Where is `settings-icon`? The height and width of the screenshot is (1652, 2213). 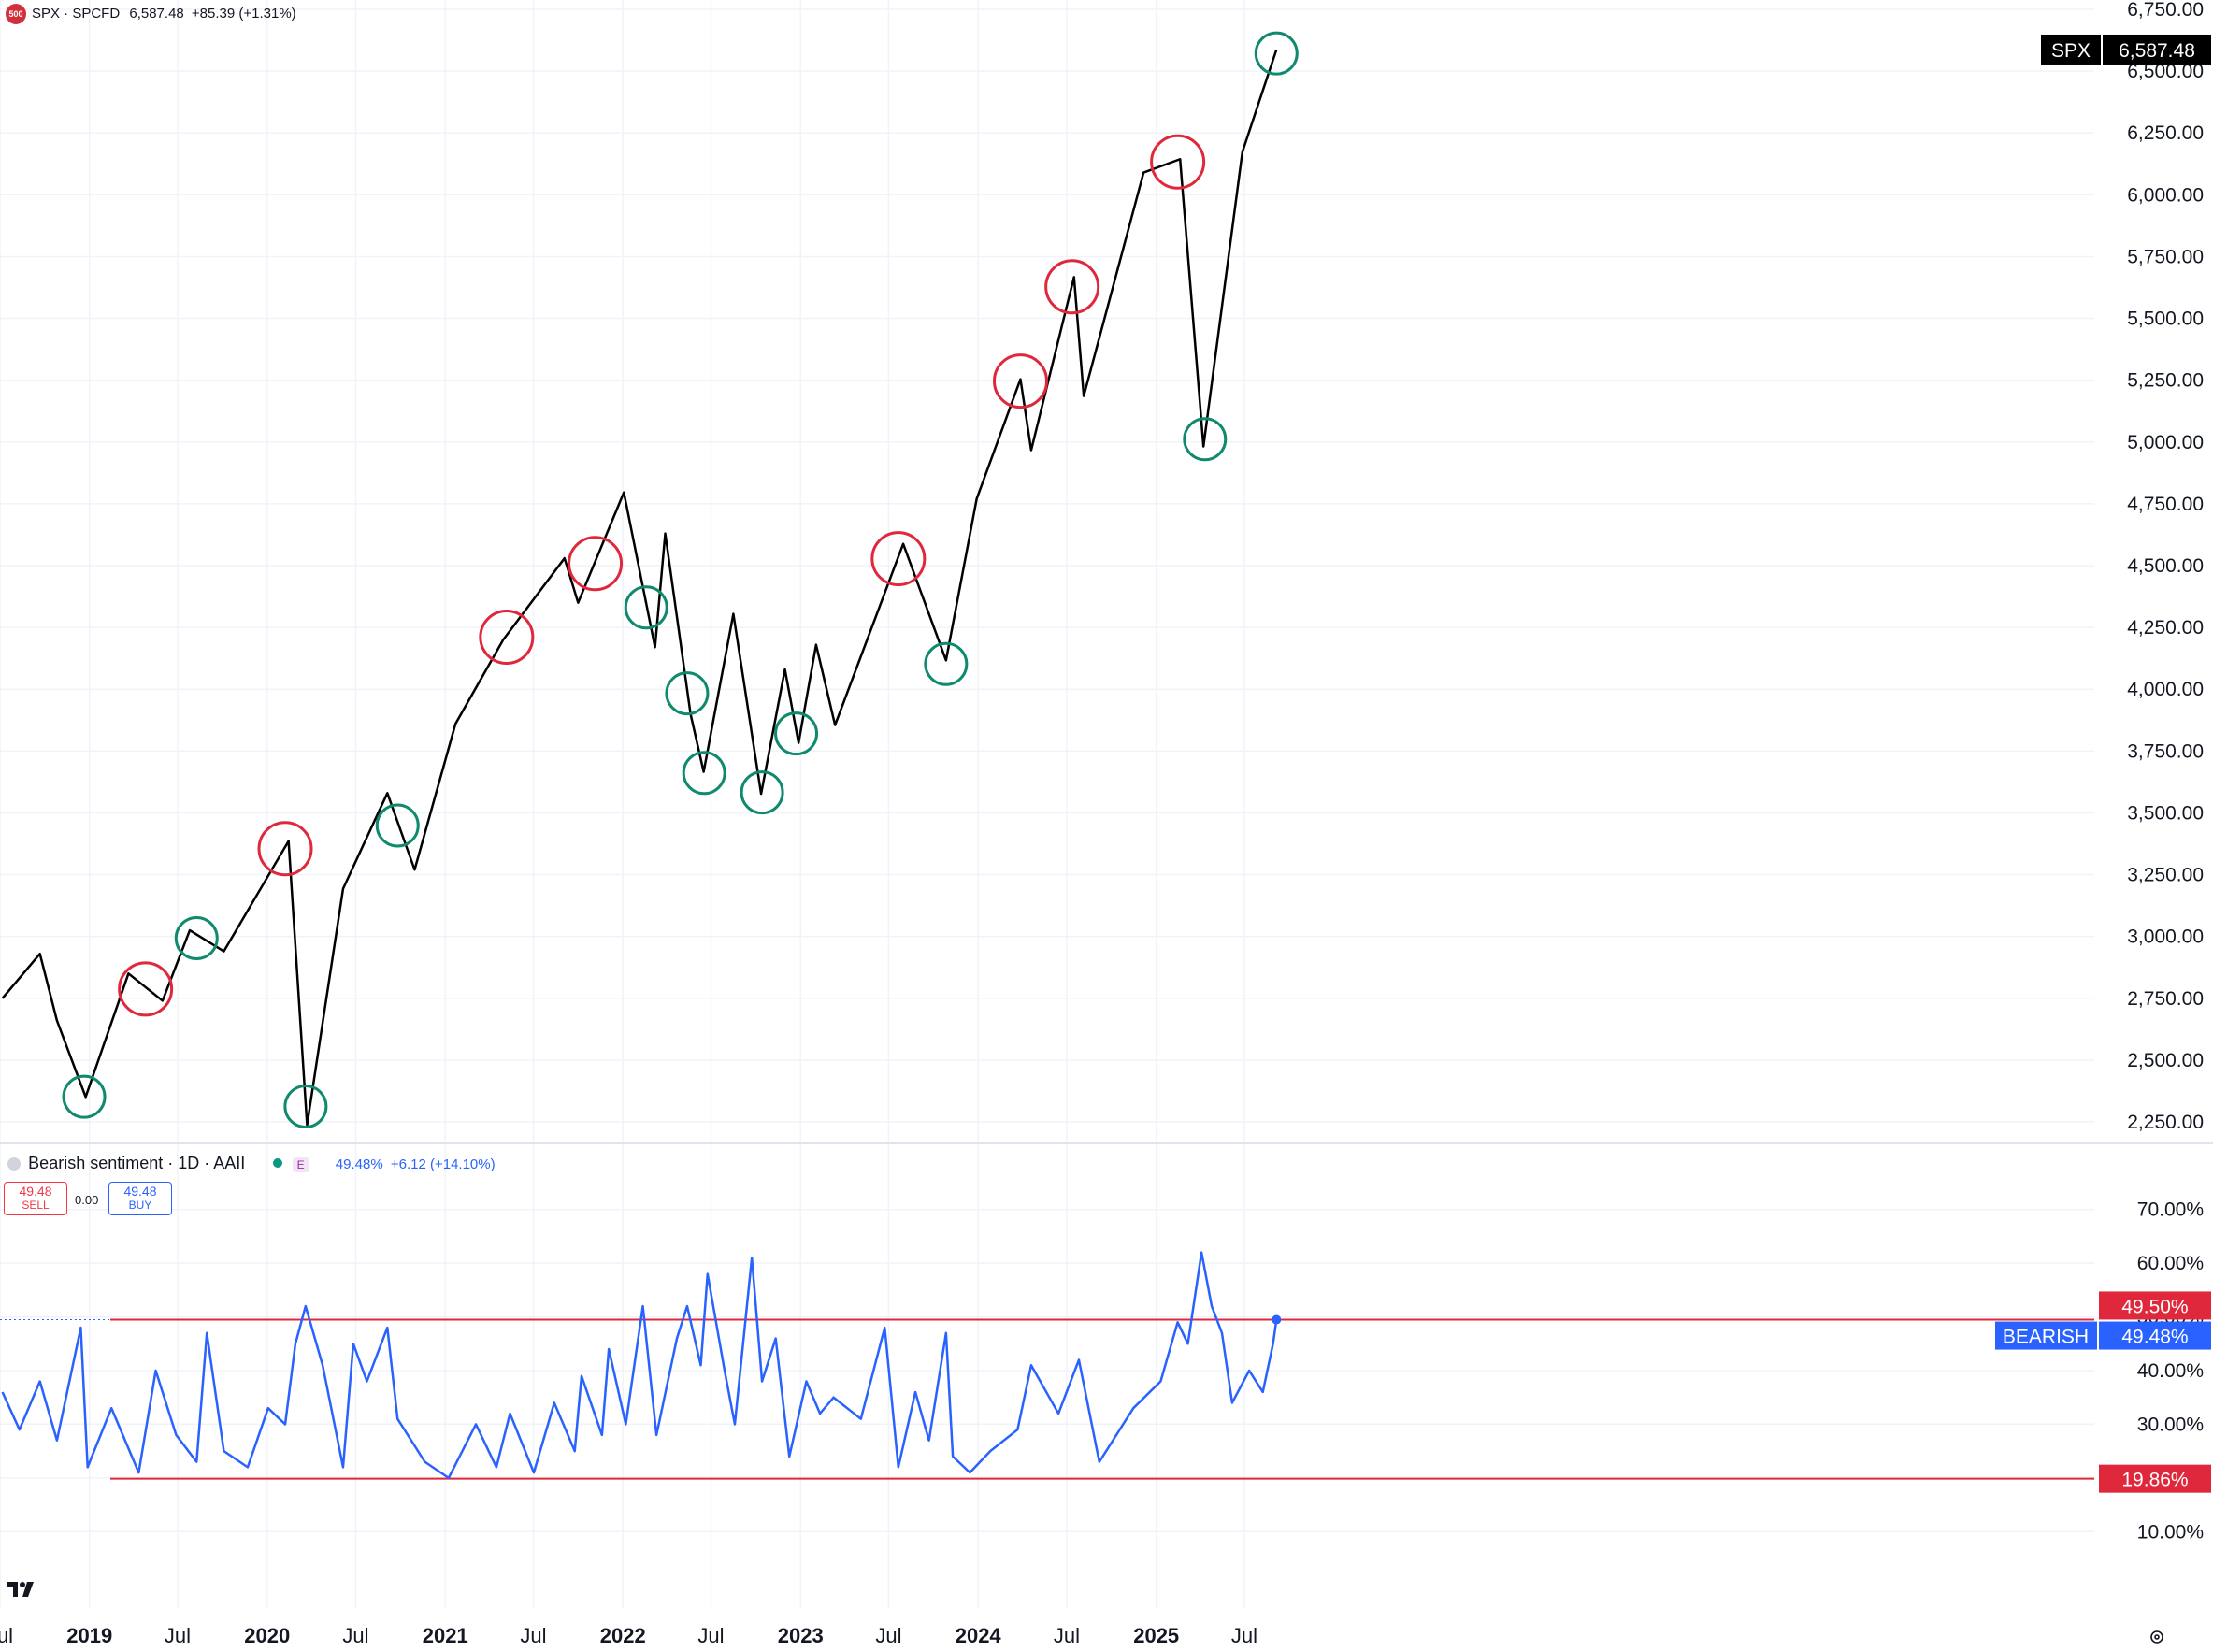 settings-icon is located at coordinates (2156, 1637).